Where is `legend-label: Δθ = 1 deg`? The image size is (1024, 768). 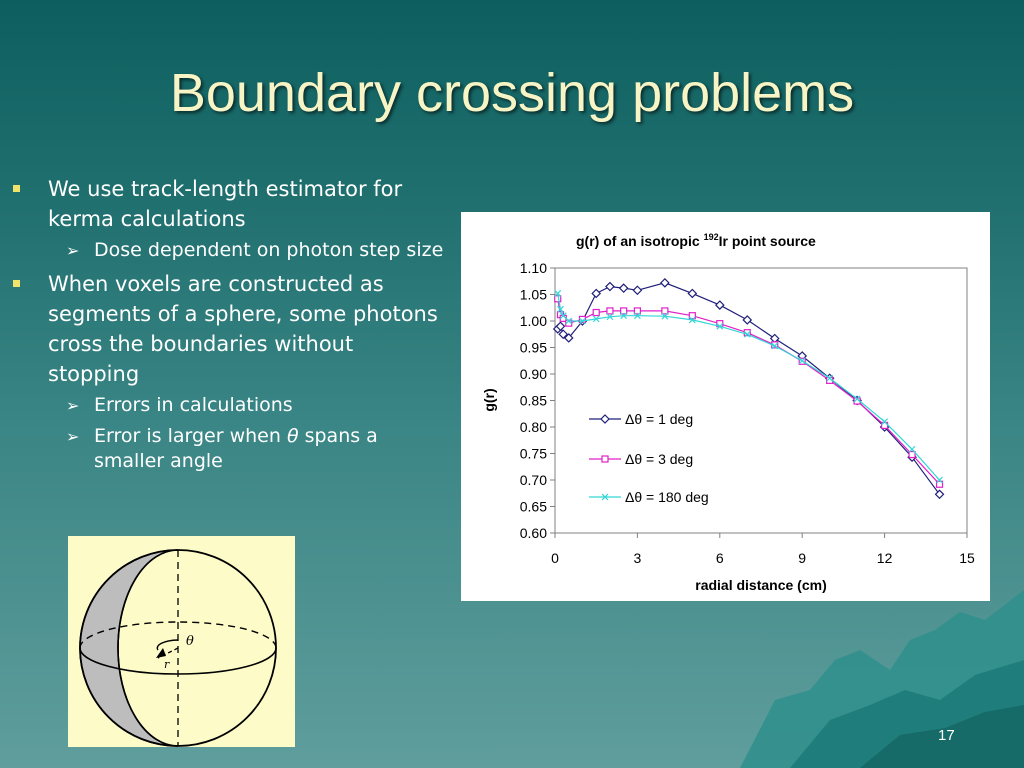
legend-label: Δθ = 1 deg is located at coordinates (659, 419).